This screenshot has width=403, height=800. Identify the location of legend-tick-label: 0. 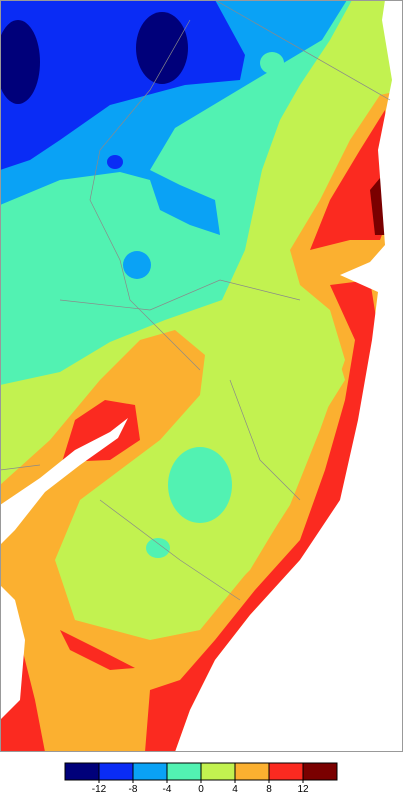
(201, 789).